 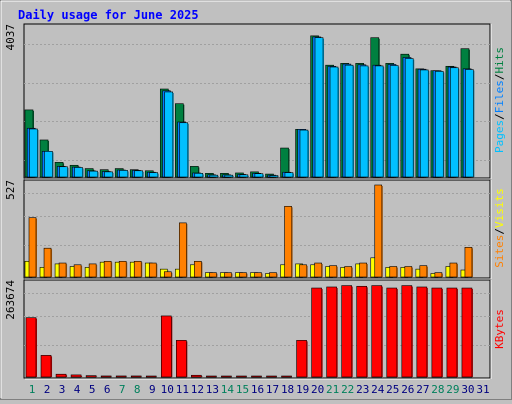 I want to click on bar-pages-day-3-fill, so click(x=63, y=172).